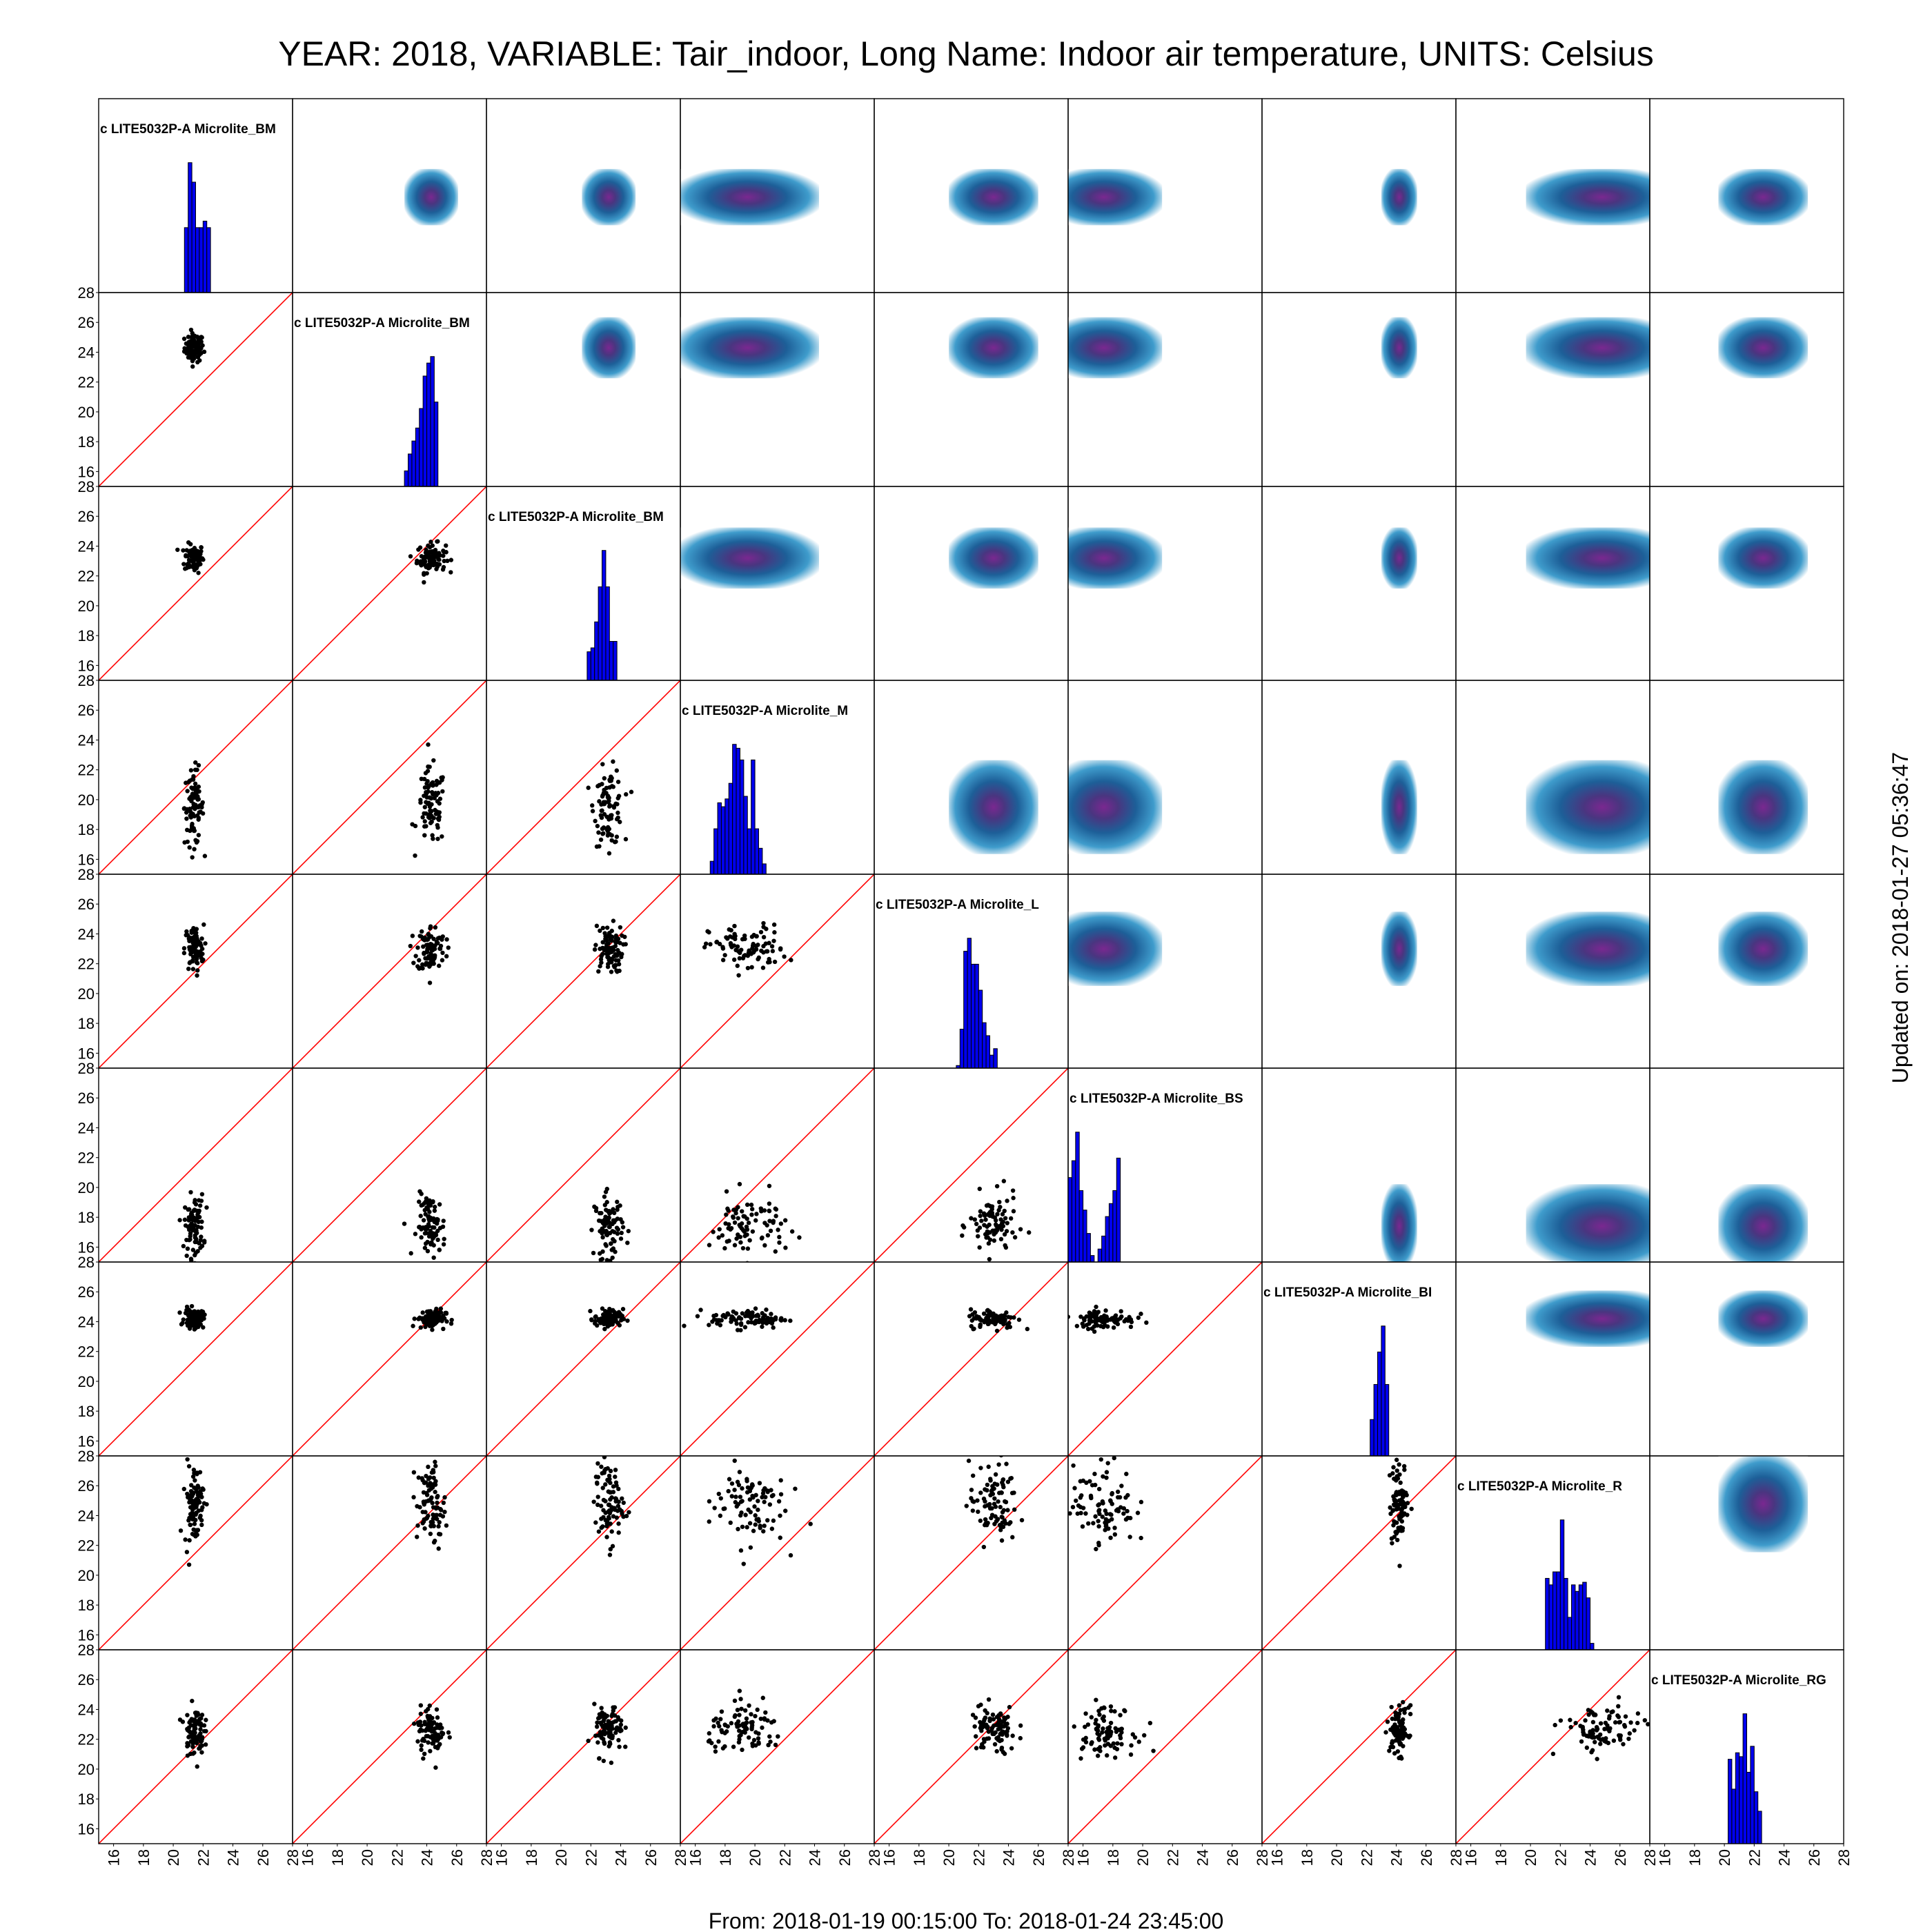 The width and height of the screenshot is (1932, 1932). I want to click on panel-r0-c4, so click(971, 195).